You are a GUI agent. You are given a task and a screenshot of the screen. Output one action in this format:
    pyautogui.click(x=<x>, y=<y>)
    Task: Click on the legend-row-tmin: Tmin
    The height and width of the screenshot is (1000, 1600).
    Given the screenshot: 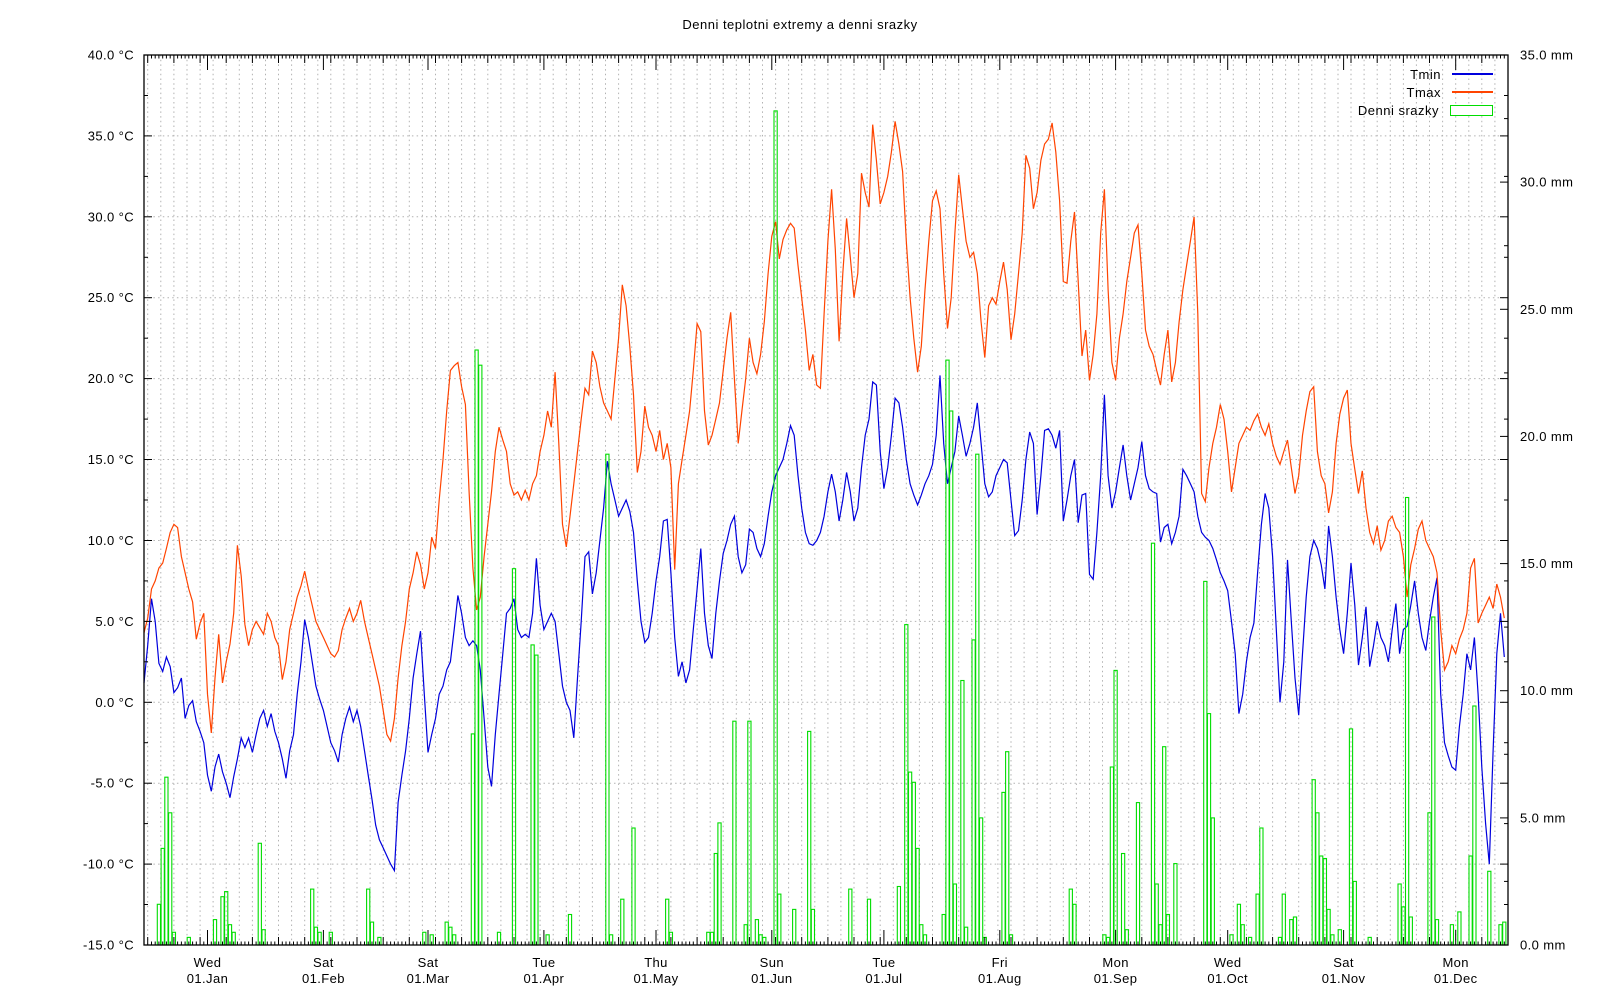 What is the action you would take?
    pyautogui.click(x=1425, y=74)
    